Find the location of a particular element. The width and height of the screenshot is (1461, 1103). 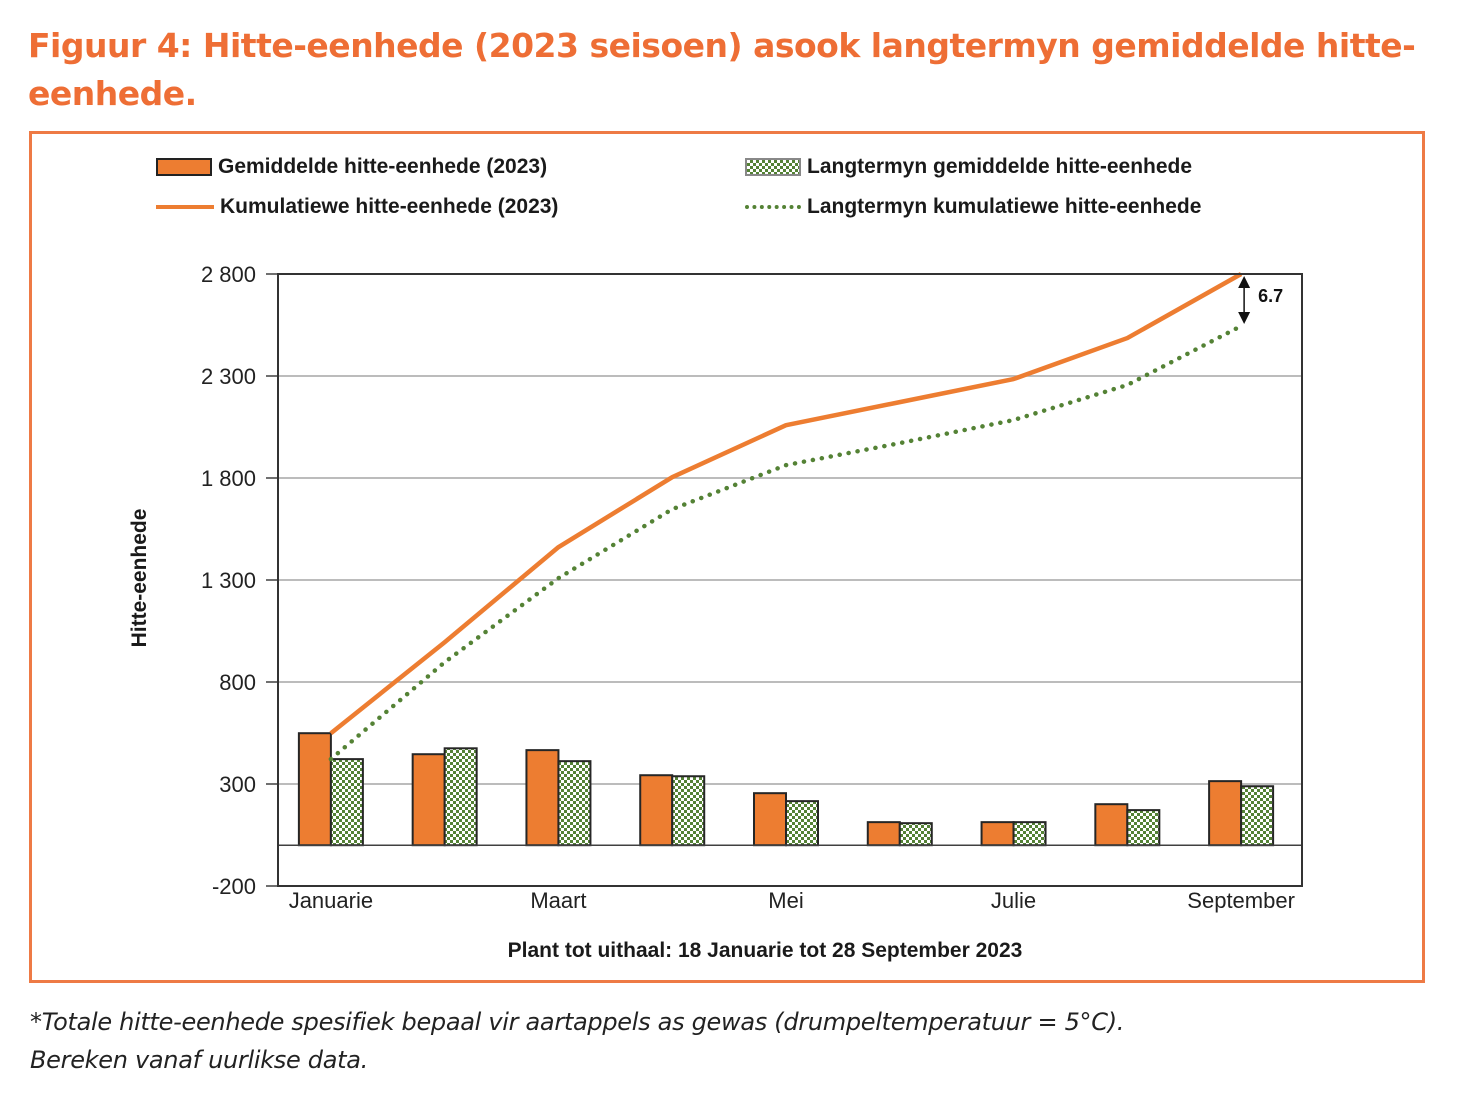

legend-item-longterm-avg: Langtermyn gemiddelde hitte-eenhede is located at coordinates (968, 167).